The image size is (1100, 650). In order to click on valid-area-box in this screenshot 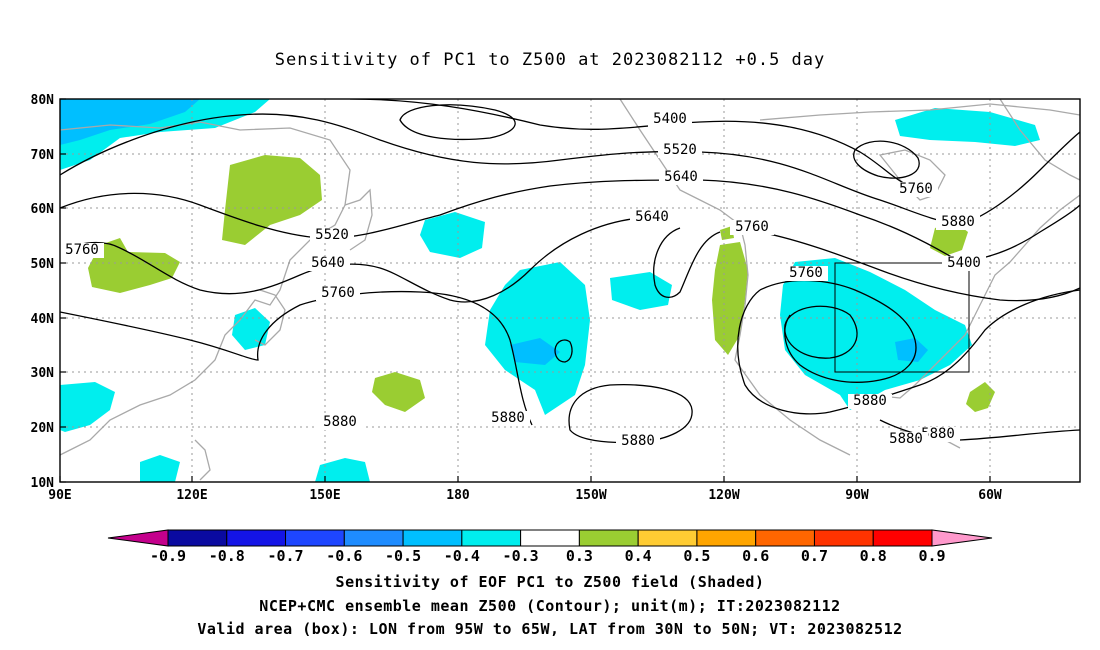, I will do `click(902, 317)`.